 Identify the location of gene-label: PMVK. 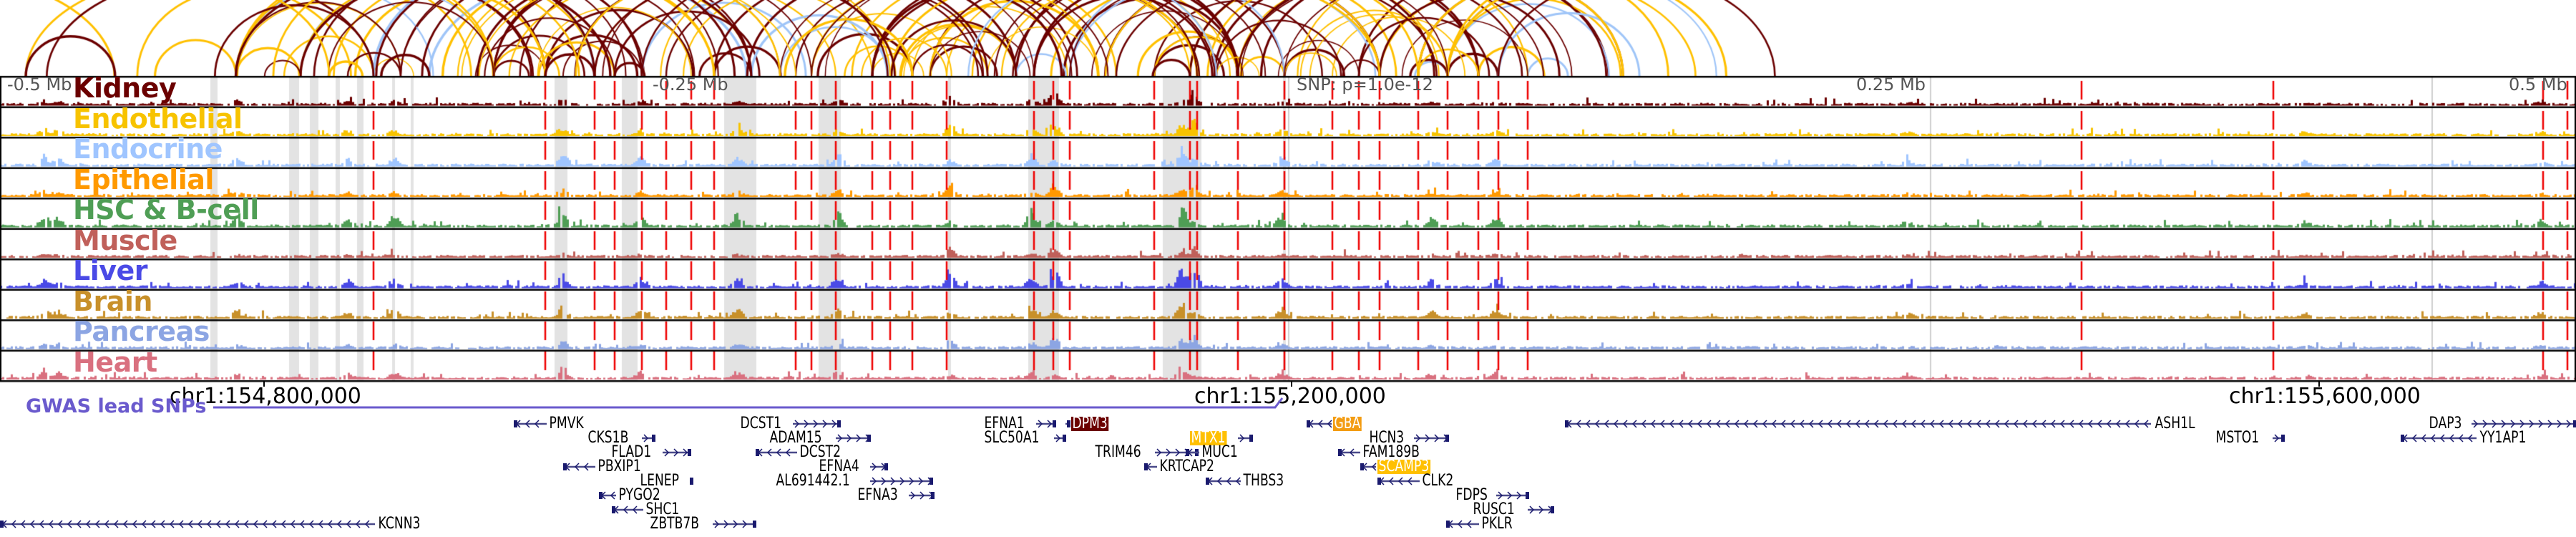
(566, 423).